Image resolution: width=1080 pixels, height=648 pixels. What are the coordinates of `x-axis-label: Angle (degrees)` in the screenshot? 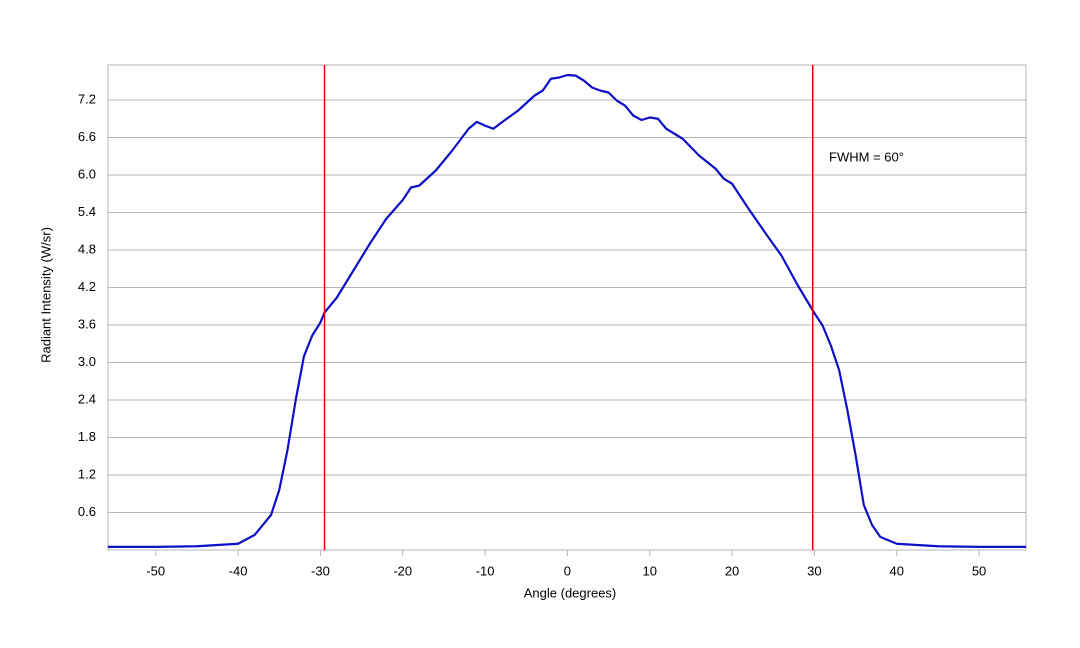 It's located at (570, 592).